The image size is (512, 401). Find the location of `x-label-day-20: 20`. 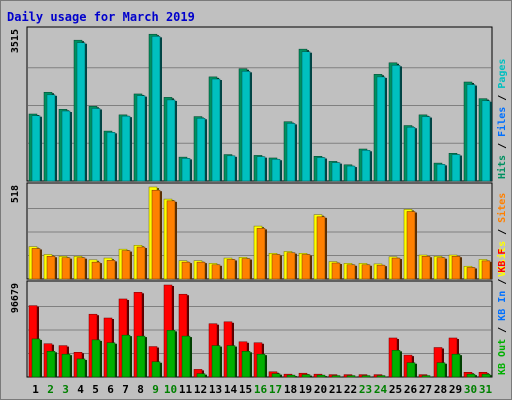

x-label-day-20: 20 is located at coordinates (320, 389).